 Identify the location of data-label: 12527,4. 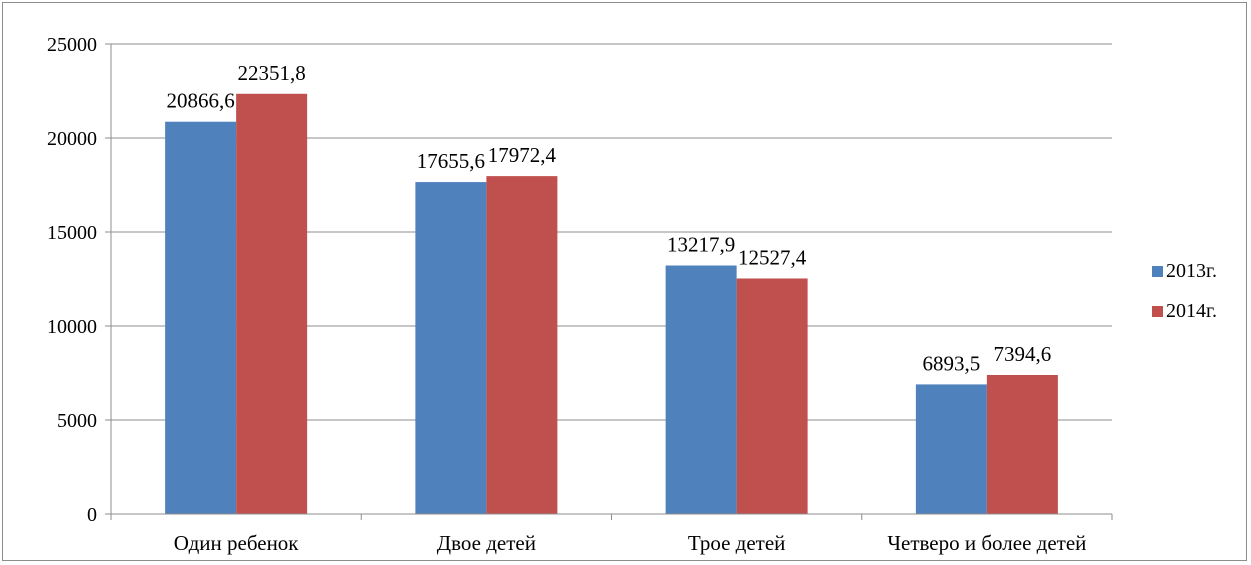
(772, 257).